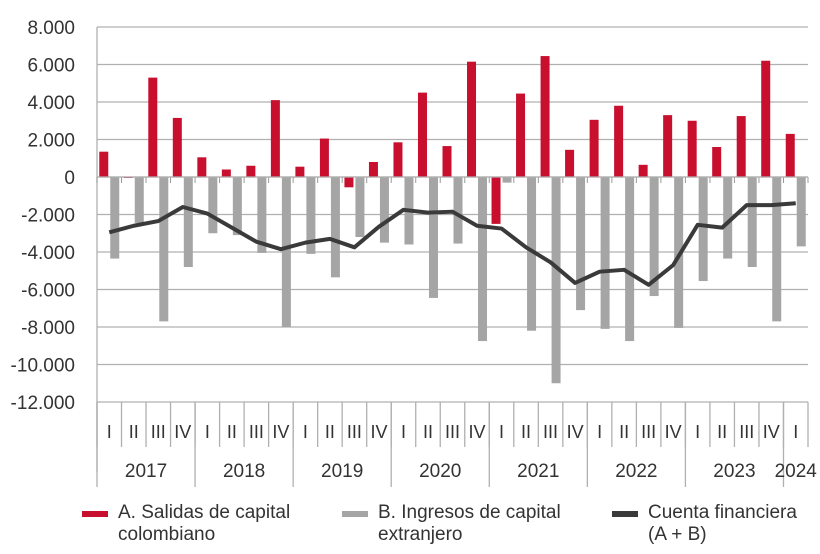  Describe the element at coordinates (51, 103) in the screenshot. I see `y-tick-label: 4.000` at that location.